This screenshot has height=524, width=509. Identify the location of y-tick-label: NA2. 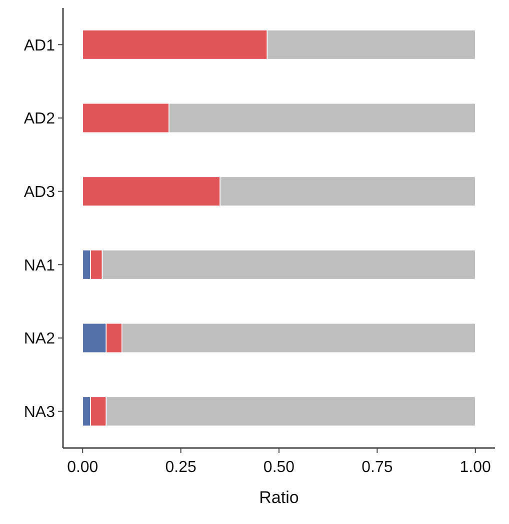
(40, 339).